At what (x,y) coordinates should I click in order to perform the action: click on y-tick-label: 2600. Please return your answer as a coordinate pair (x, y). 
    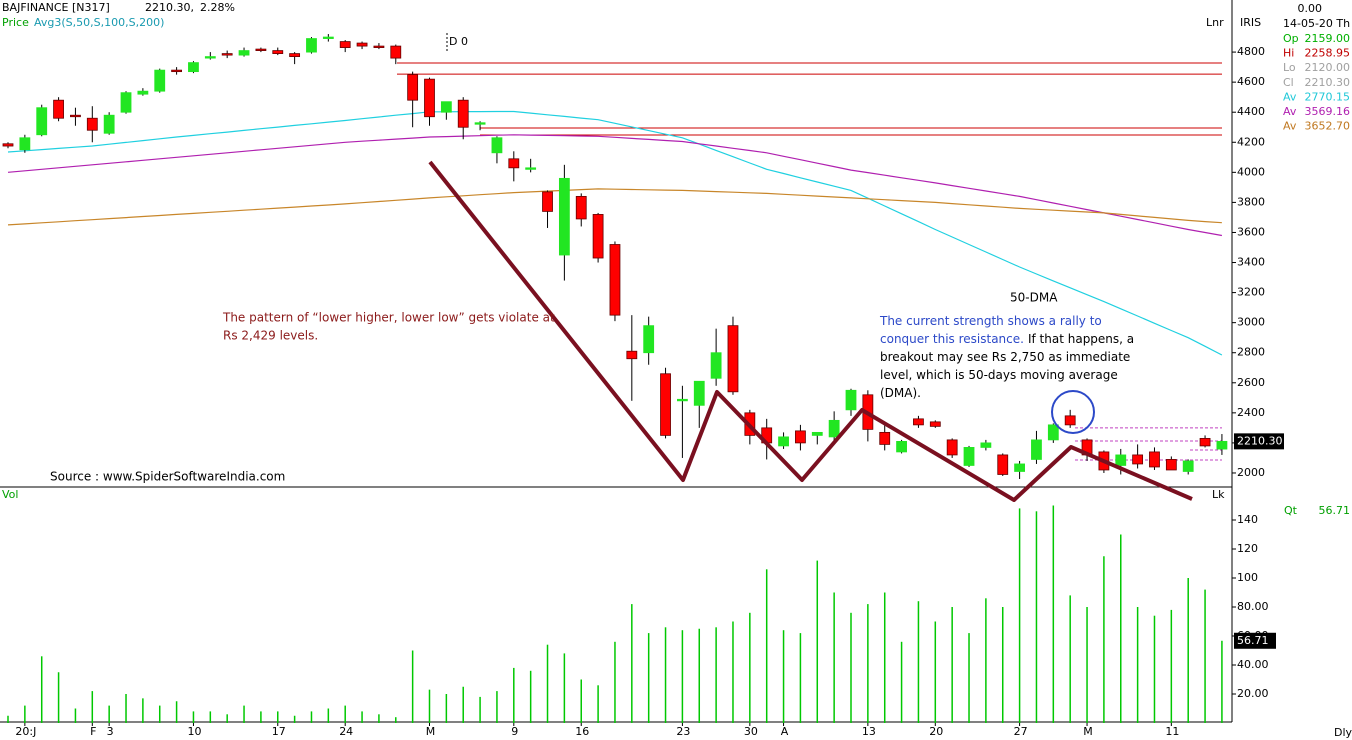
    Looking at the image, I should click on (1251, 382).